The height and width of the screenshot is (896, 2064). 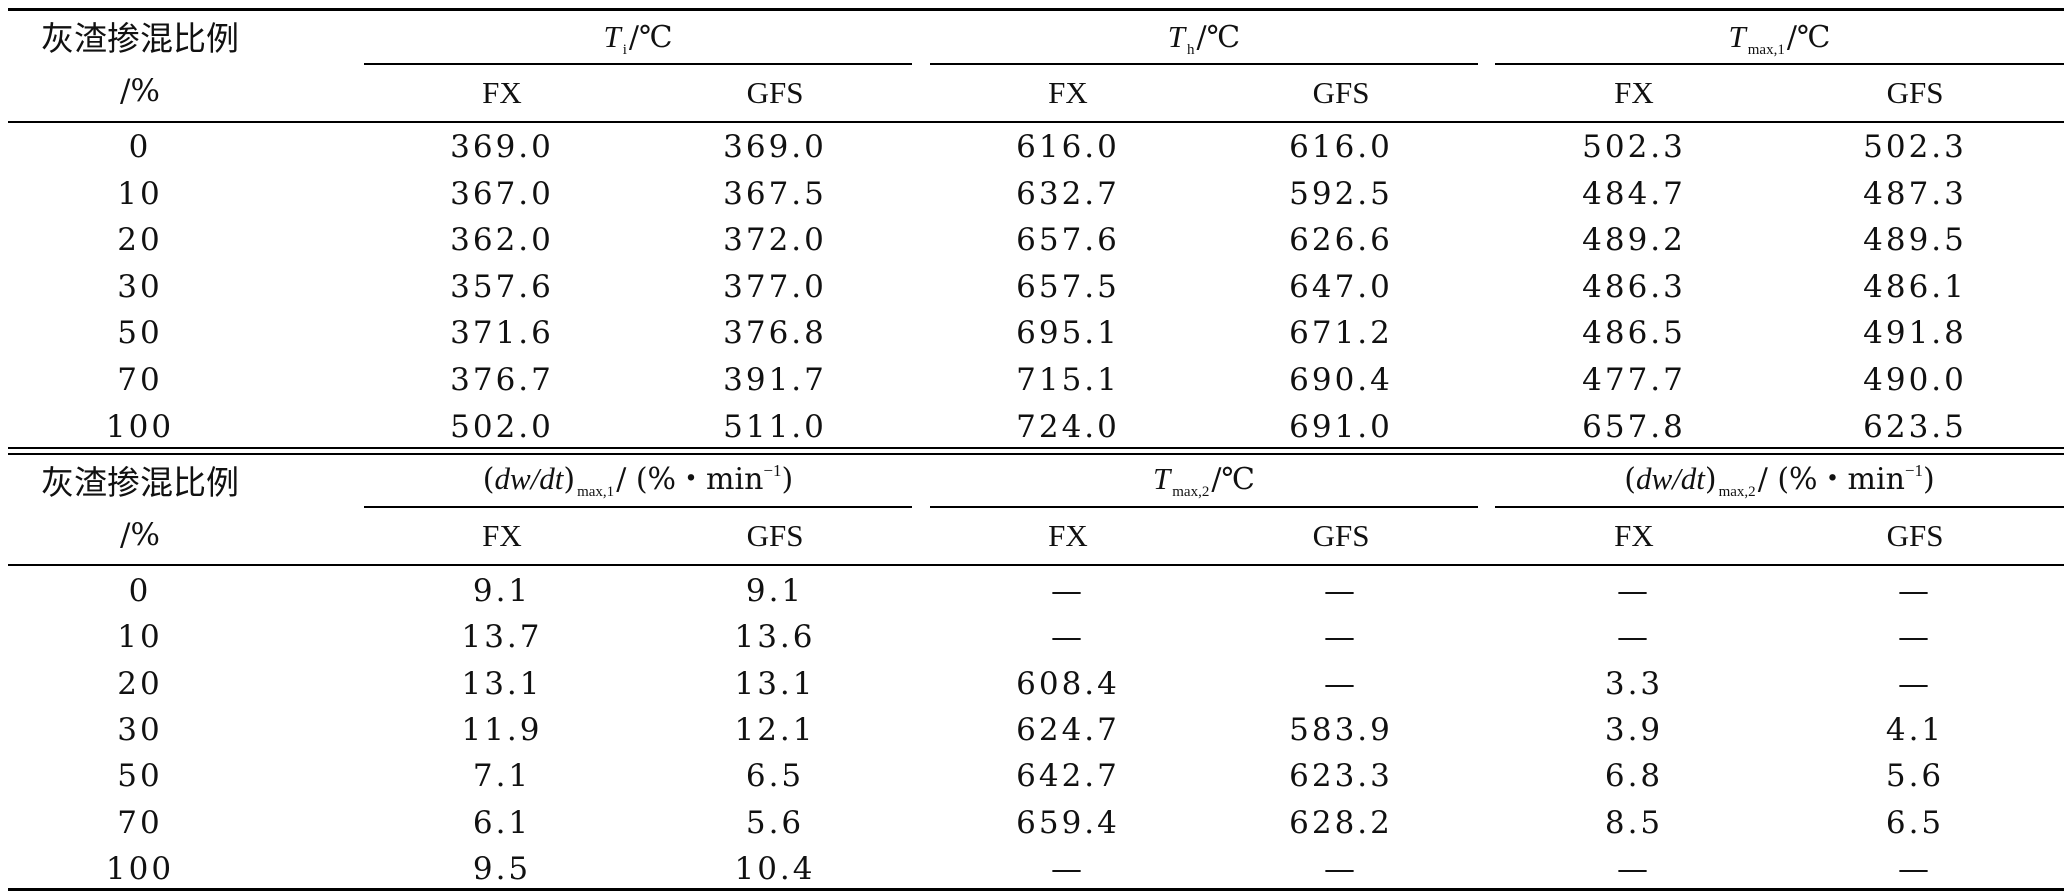 What do you see at coordinates (775, 591) in the screenshot?
I see `table-cell: 9.1` at bounding box center [775, 591].